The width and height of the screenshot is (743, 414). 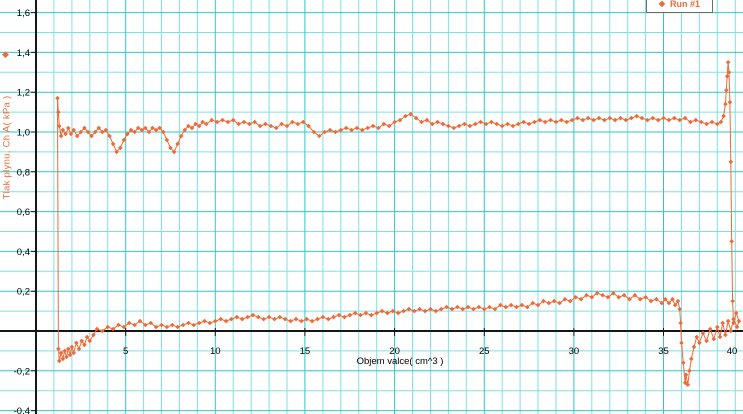 I want to click on x-tick-label: 30, so click(x=574, y=351).